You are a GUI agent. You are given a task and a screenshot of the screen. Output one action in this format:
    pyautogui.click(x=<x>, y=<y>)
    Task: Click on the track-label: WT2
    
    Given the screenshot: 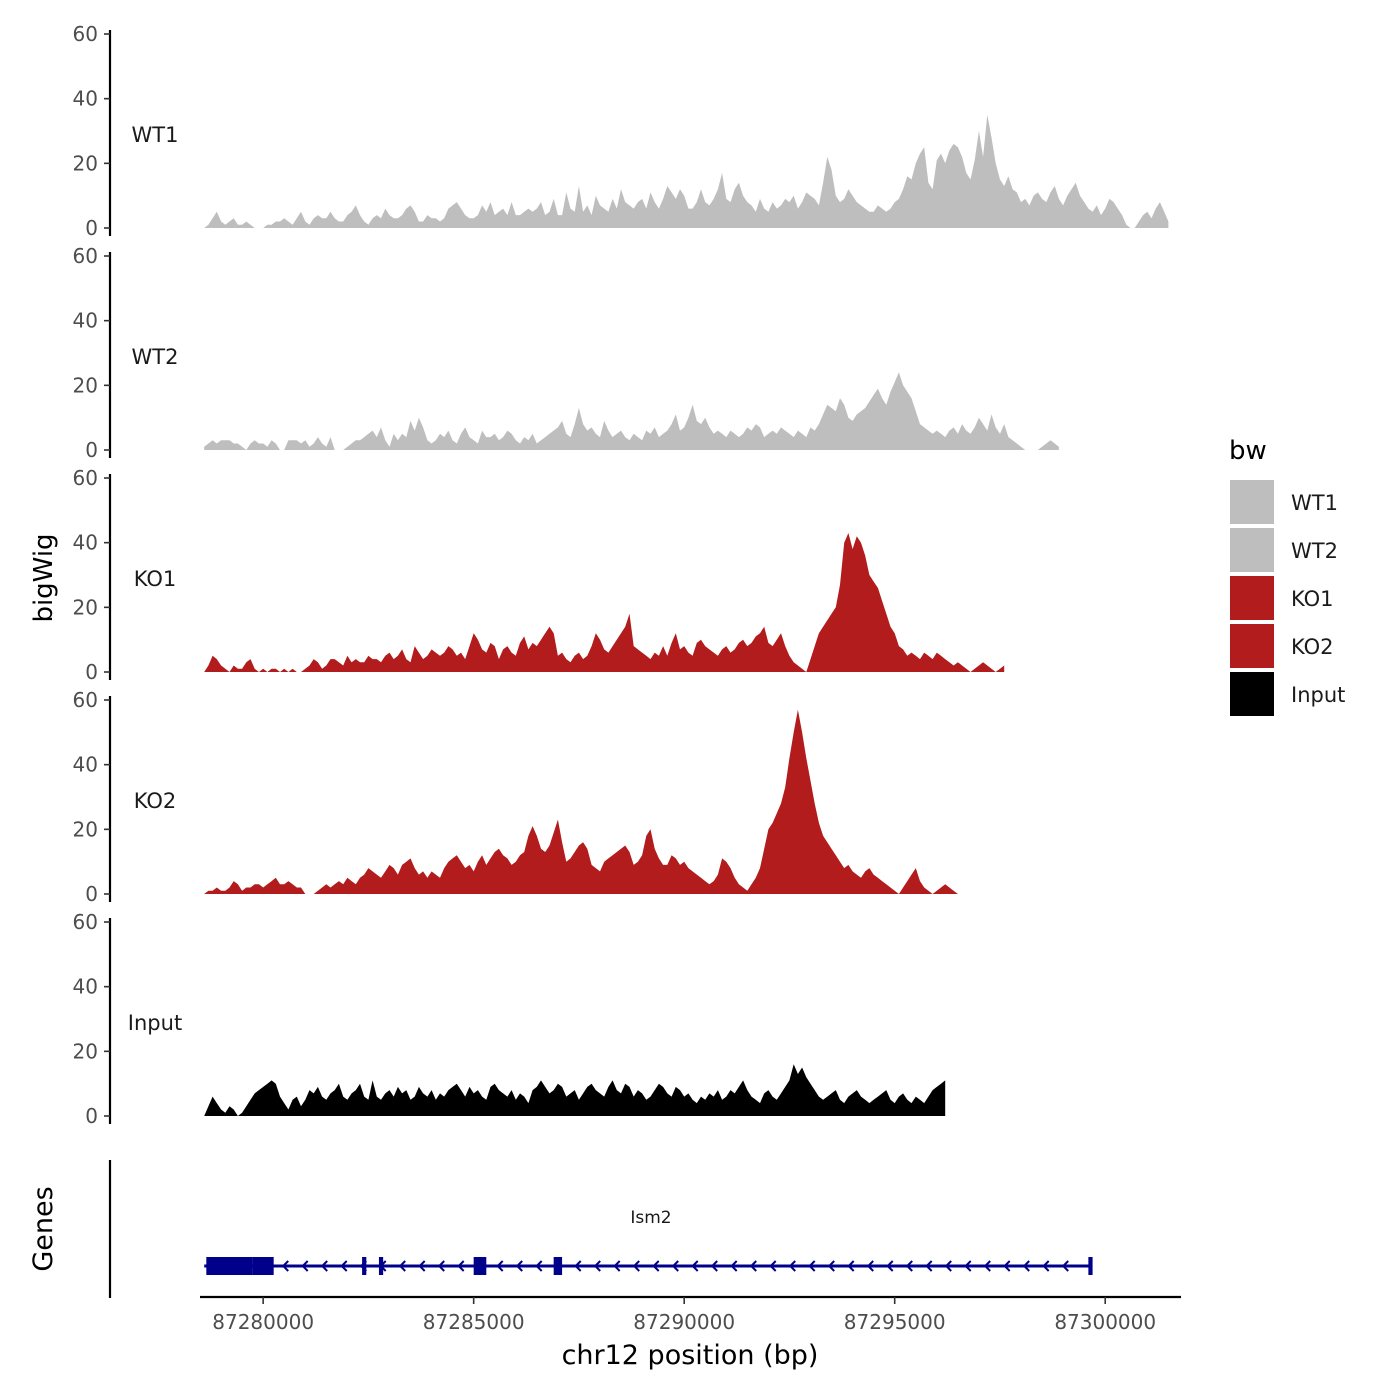 What is the action you would take?
    pyautogui.click(x=155, y=357)
    